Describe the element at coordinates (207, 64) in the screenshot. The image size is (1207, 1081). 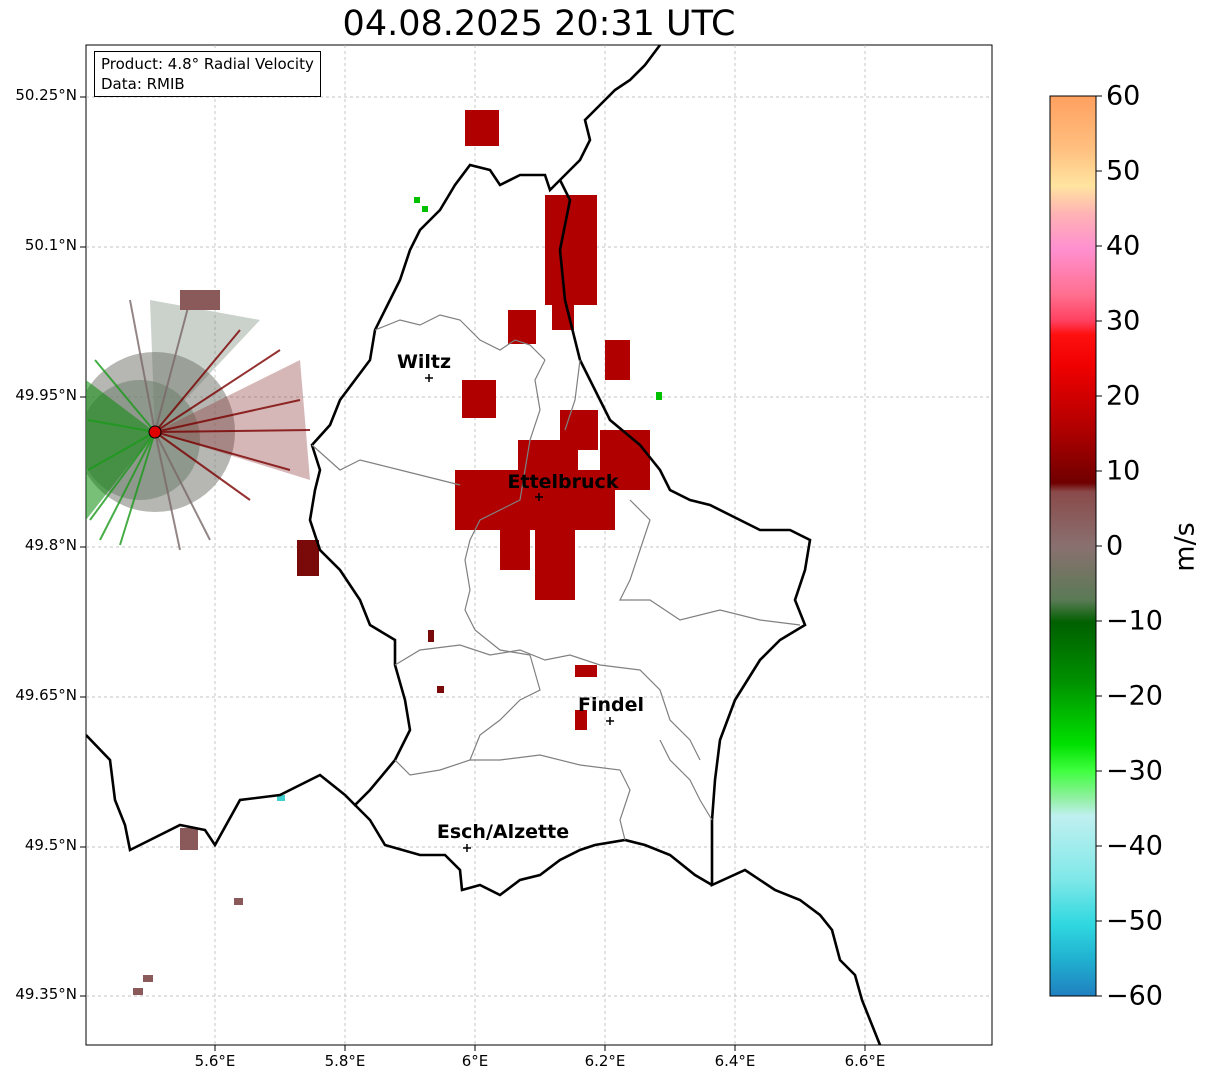
I see `product-label: Product: 4.8° Radial Velocity` at that location.